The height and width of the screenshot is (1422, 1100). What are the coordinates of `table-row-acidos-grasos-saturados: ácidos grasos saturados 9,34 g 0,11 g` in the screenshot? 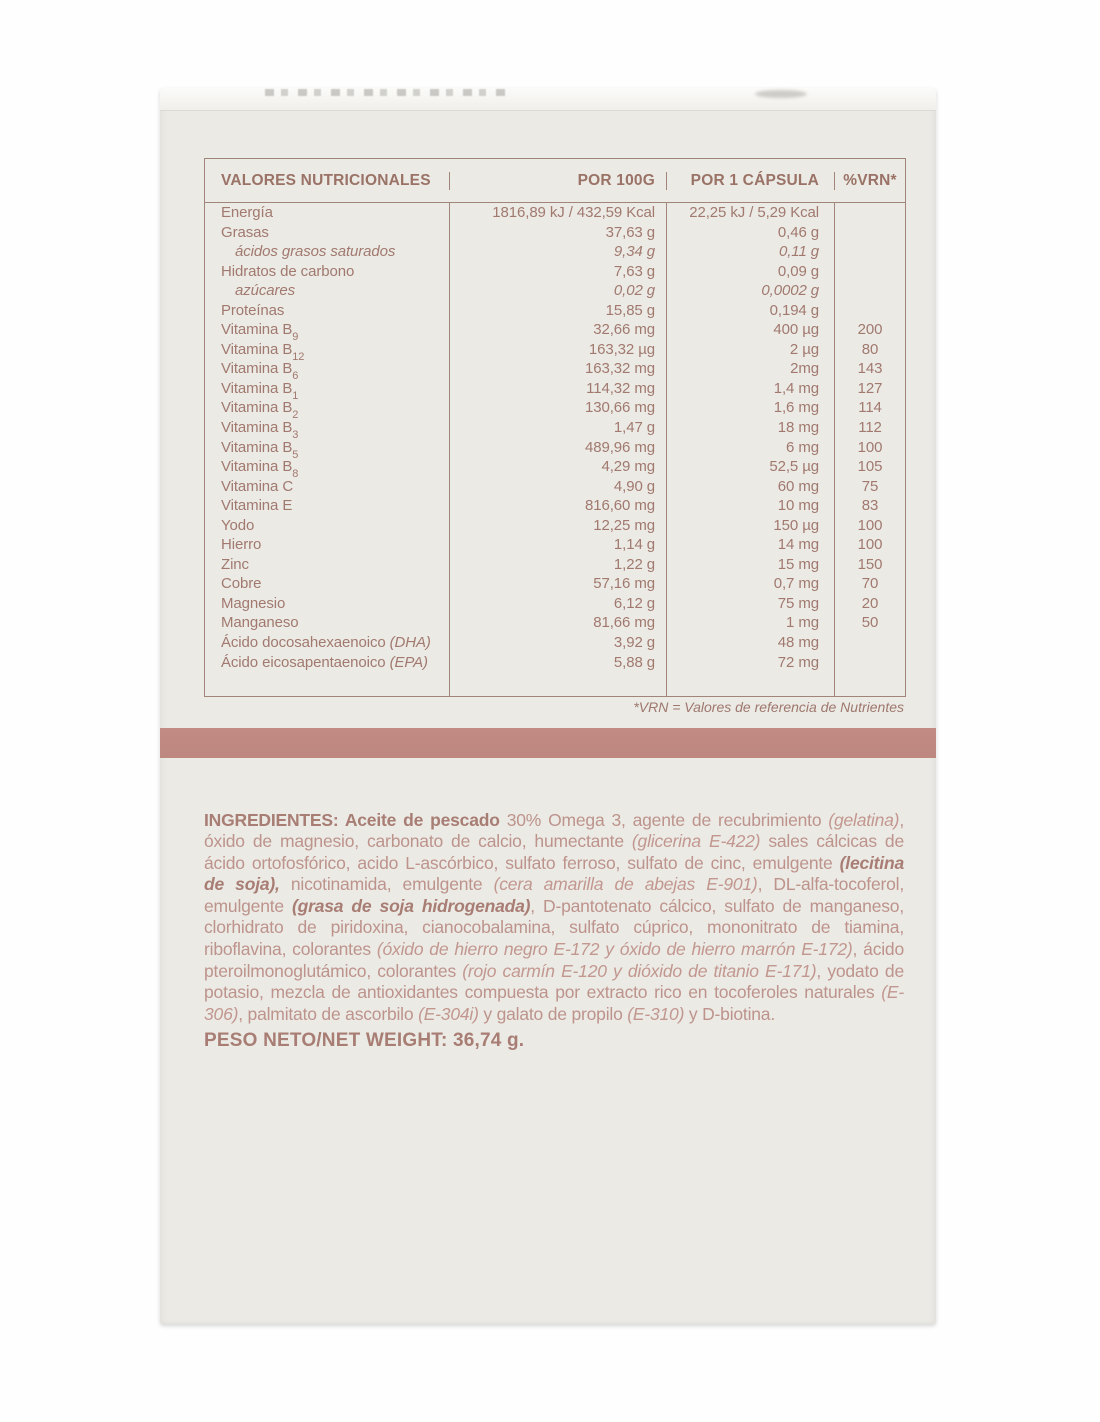 It's located at (555, 252).